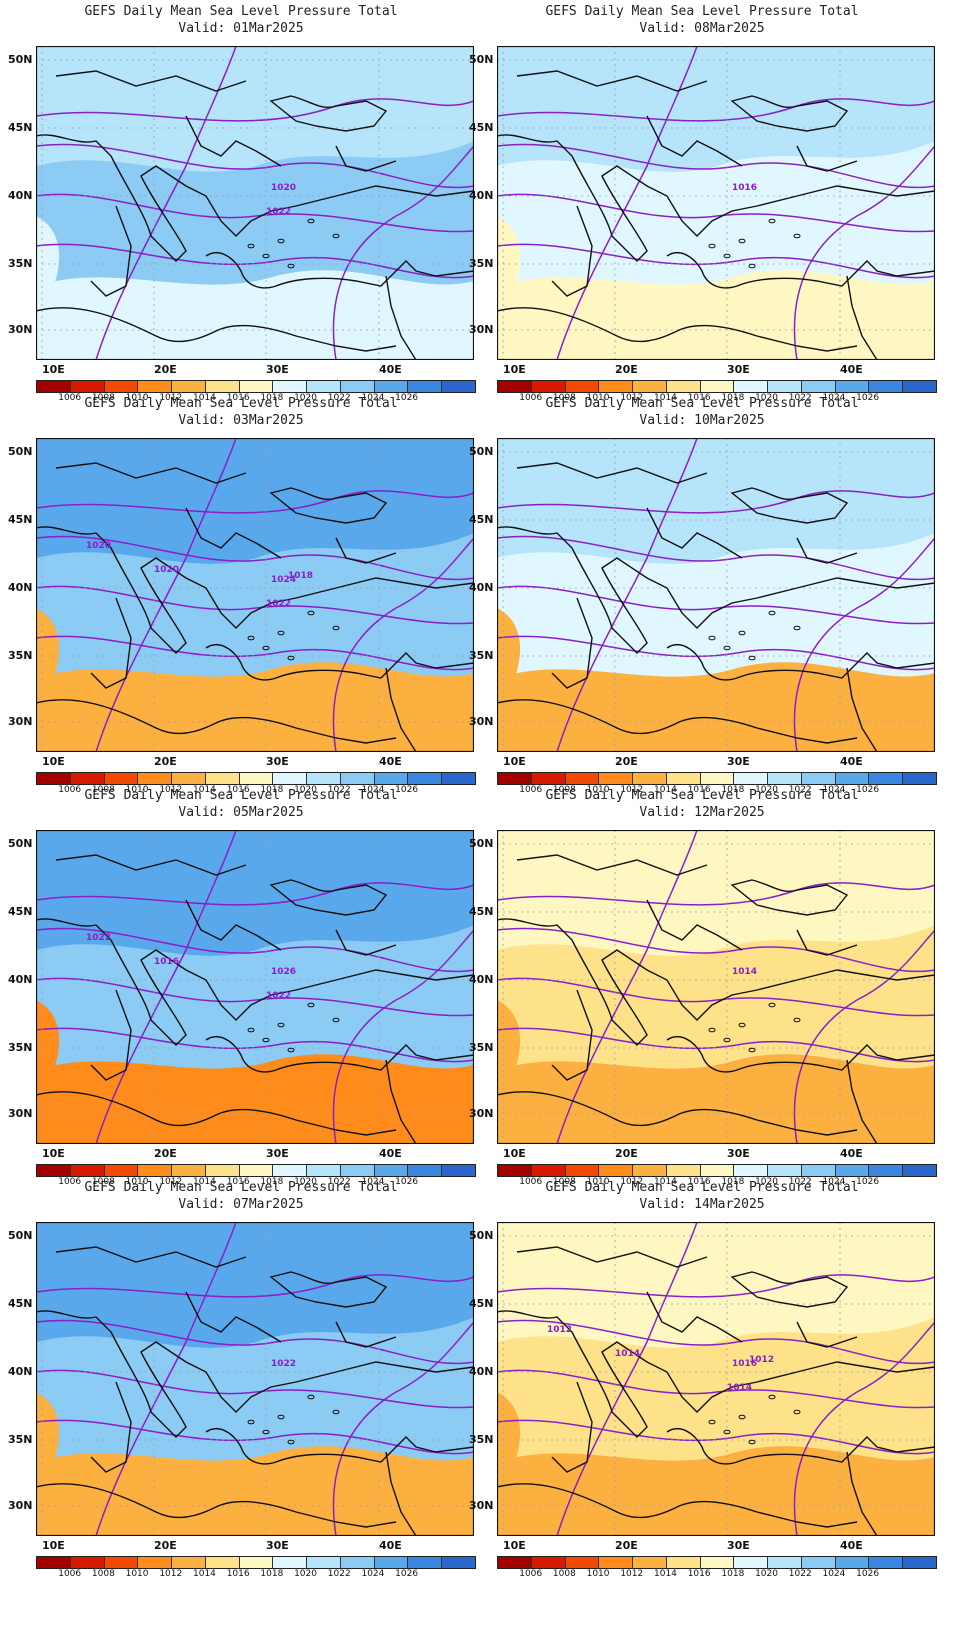 This screenshot has height=1640, width=964. Describe the element at coordinates (481, 1303) in the screenshot. I see `lat-tick-label: 45N` at that location.